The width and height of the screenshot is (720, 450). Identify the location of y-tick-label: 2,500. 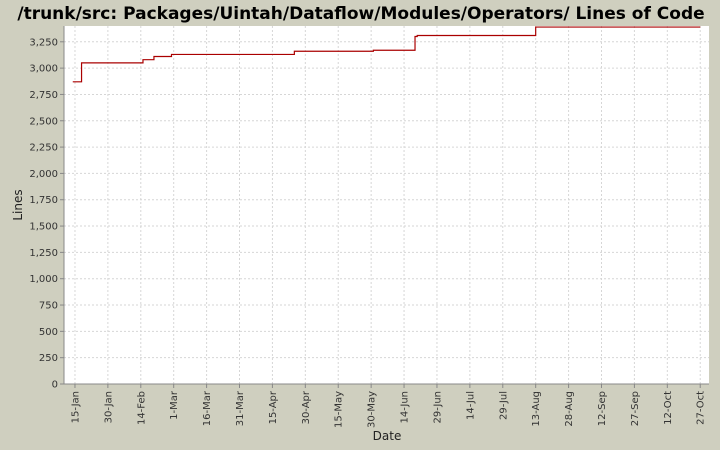
(43, 121).